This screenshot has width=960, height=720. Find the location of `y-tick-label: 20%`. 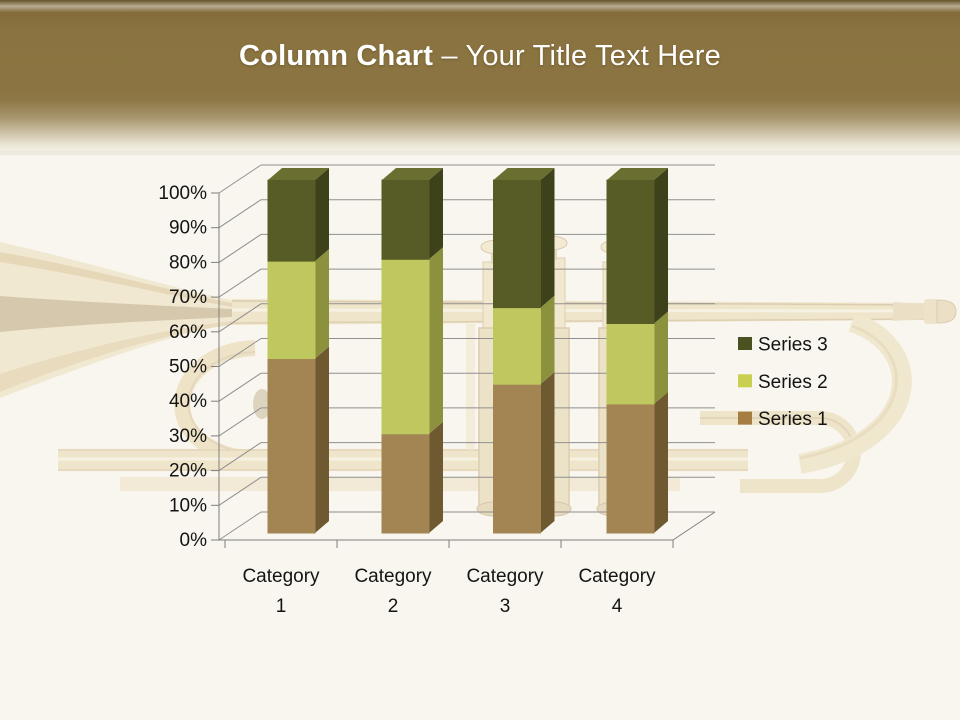

y-tick-label: 20% is located at coordinates (188, 471).